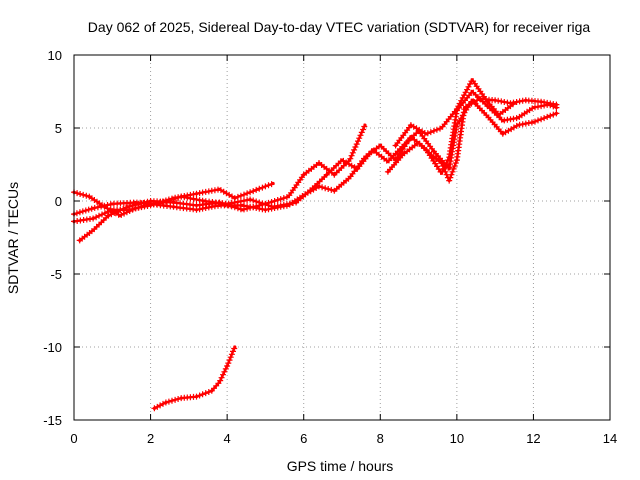 Image resolution: width=640 pixels, height=480 pixels. Describe the element at coordinates (303, 438) in the screenshot. I see `x-tick-label: 6` at that location.